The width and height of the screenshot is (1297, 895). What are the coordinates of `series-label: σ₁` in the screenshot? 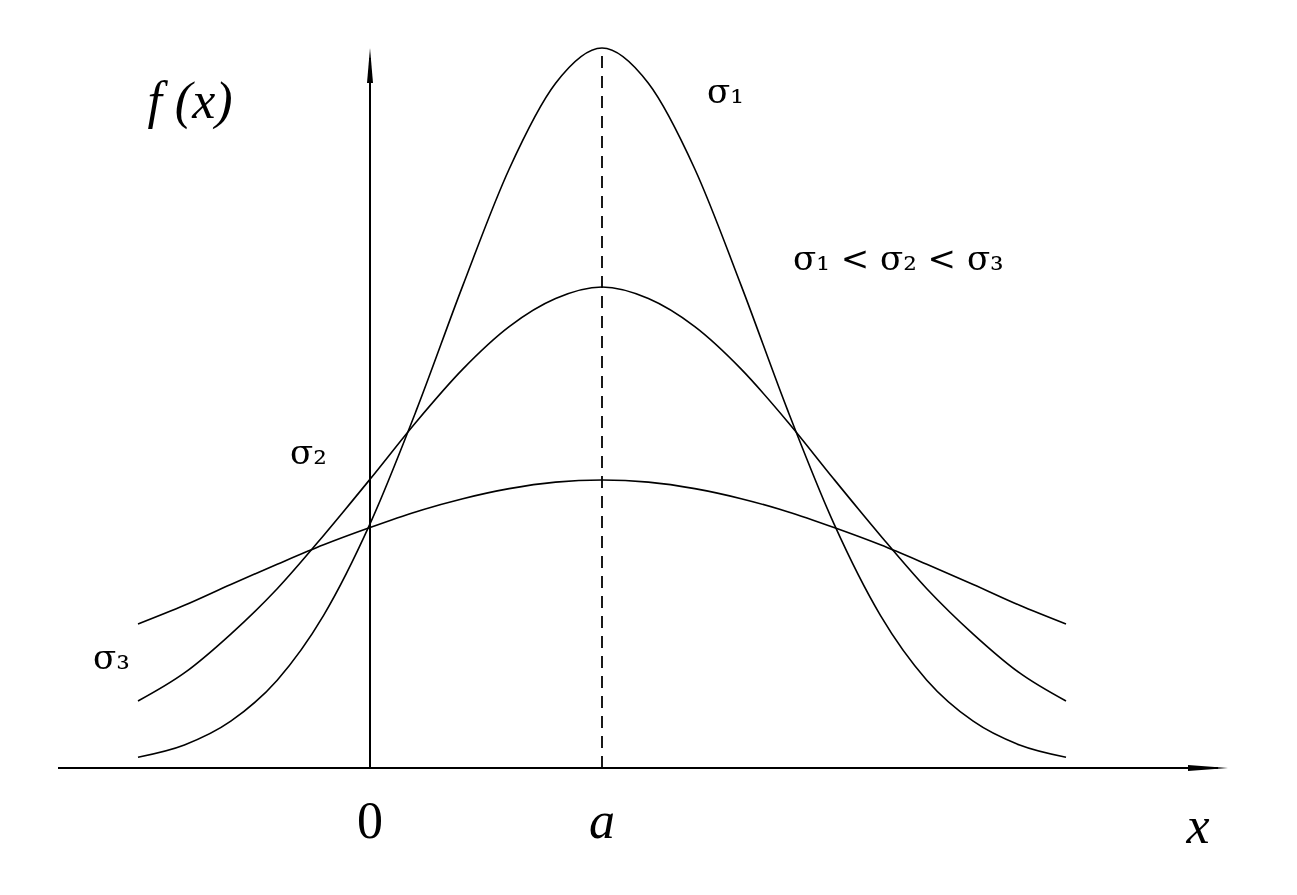 It's located at (725, 91).